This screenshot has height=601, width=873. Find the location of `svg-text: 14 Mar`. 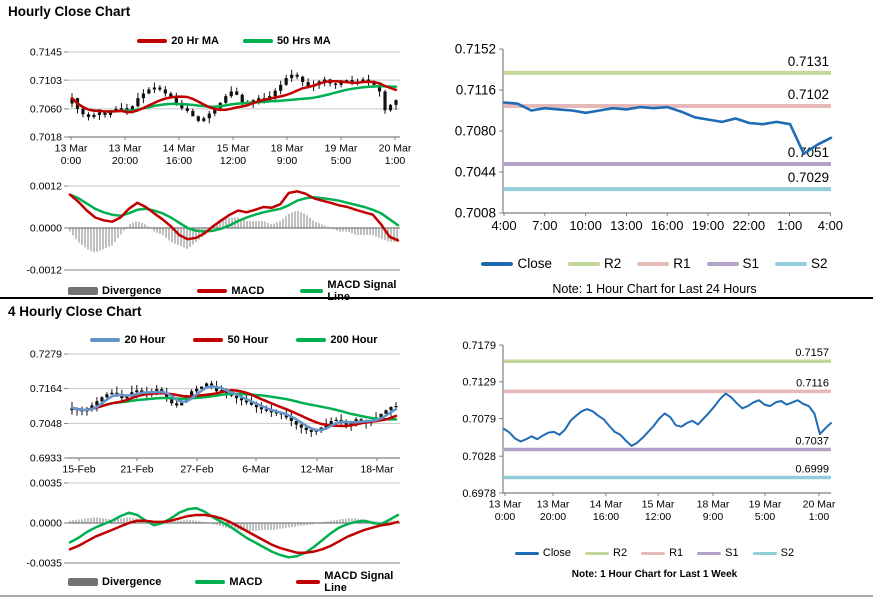

svg-text: 14 Mar is located at coordinates (179, 149).